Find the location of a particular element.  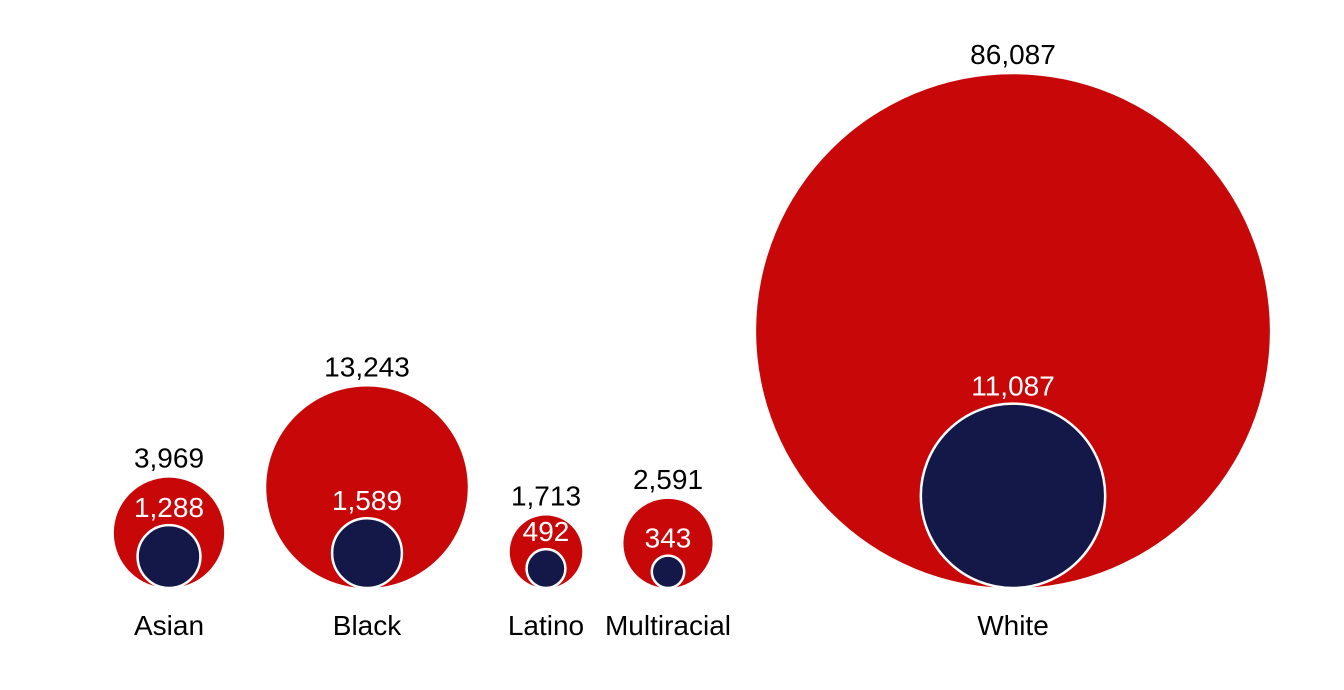

outer-bubble-multiracial is located at coordinates (668, 543).